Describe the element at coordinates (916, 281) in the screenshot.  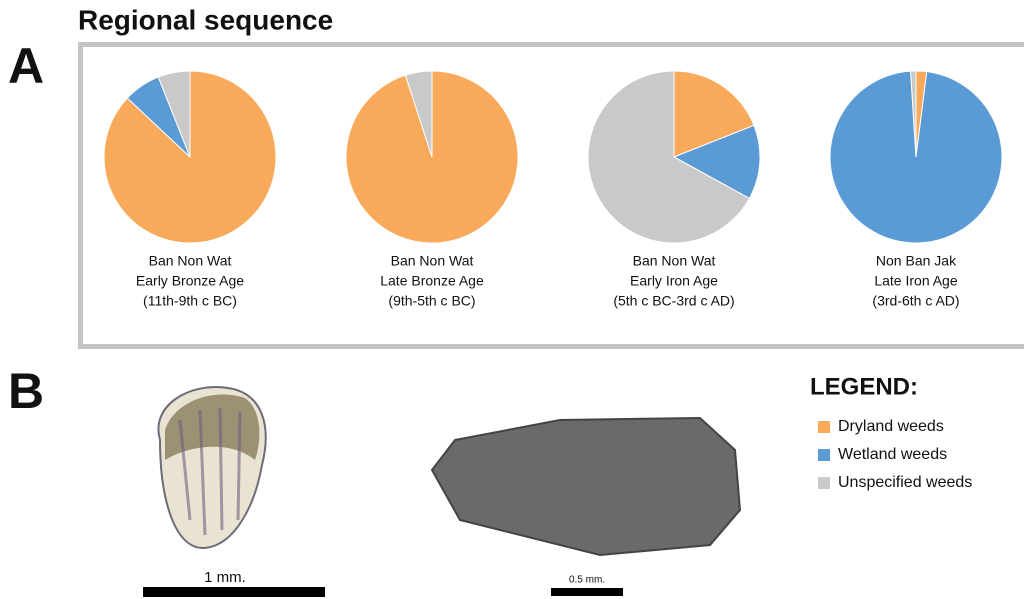
I see `pie-label: Late Iron Age` at that location.